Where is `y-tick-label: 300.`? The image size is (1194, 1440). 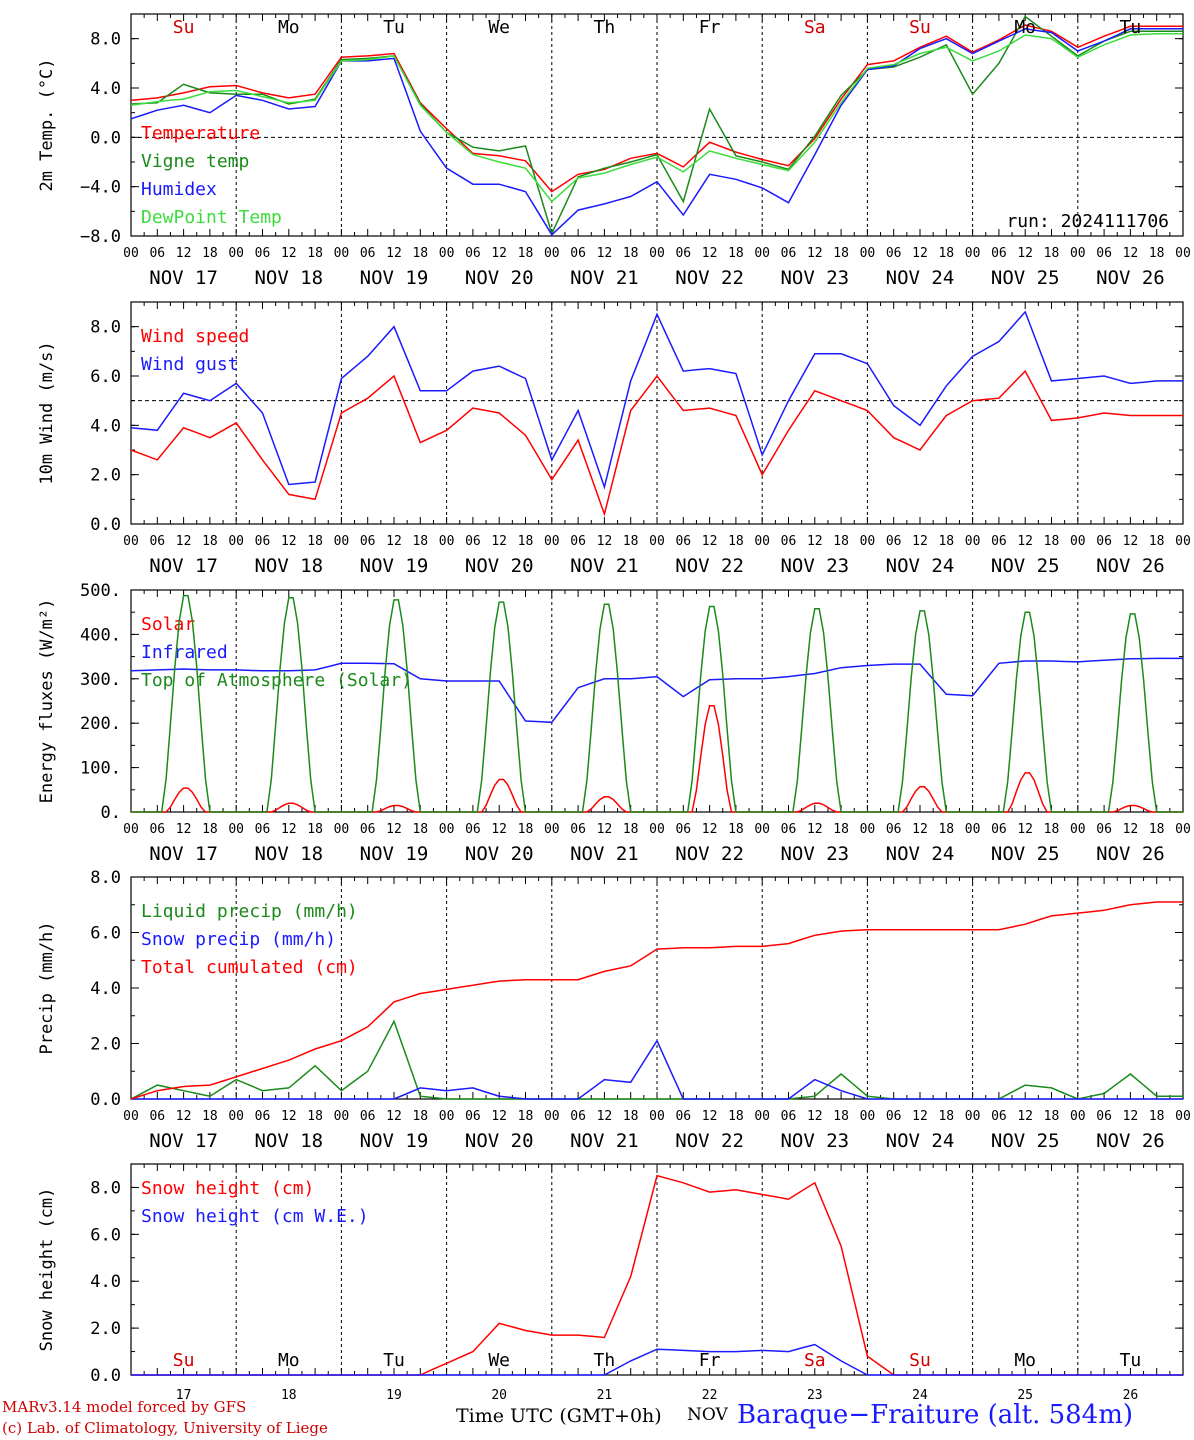 y-tick-label: 300. is located at coordinates (100, 680).